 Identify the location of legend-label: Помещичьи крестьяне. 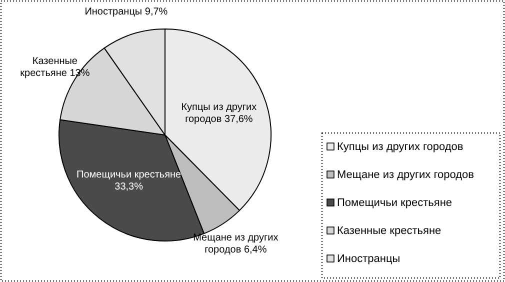
(394, 202).